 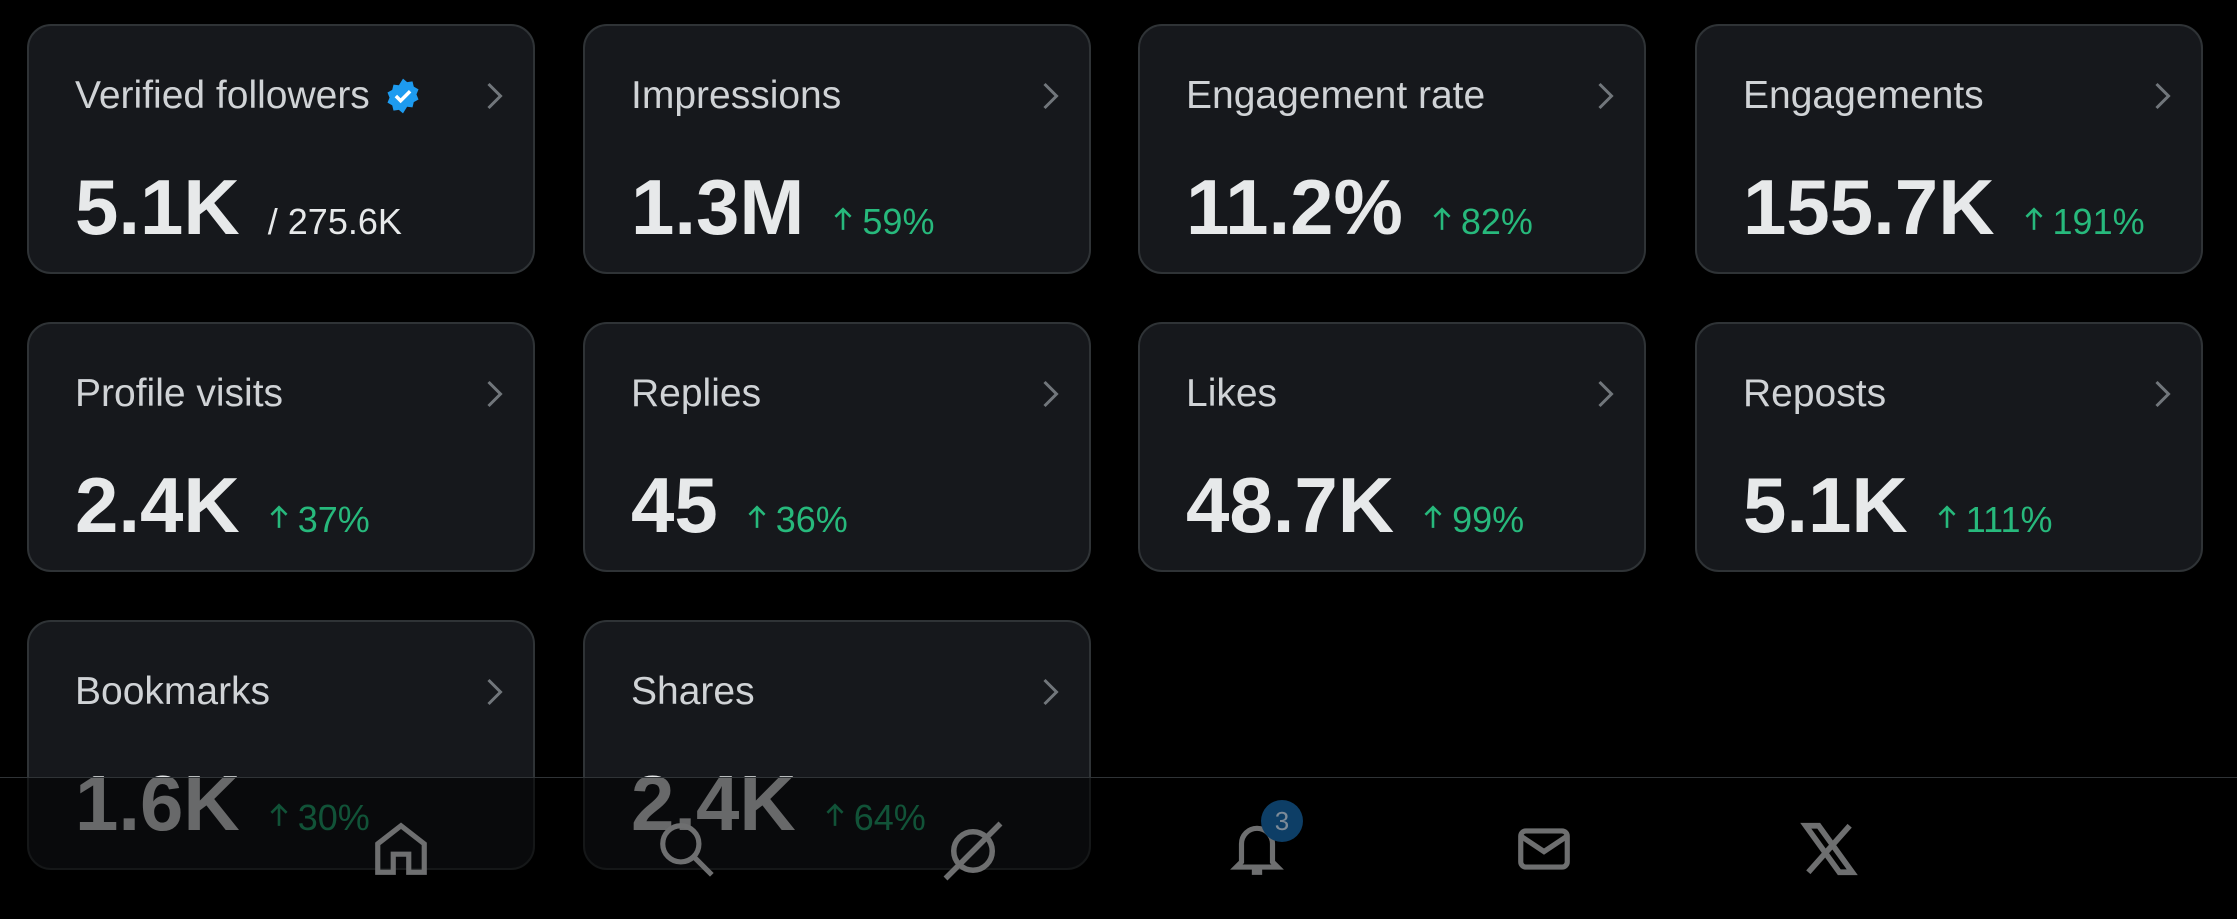 I want to click on metric-row: 1.3M 59%, so click(x=782, y=207).